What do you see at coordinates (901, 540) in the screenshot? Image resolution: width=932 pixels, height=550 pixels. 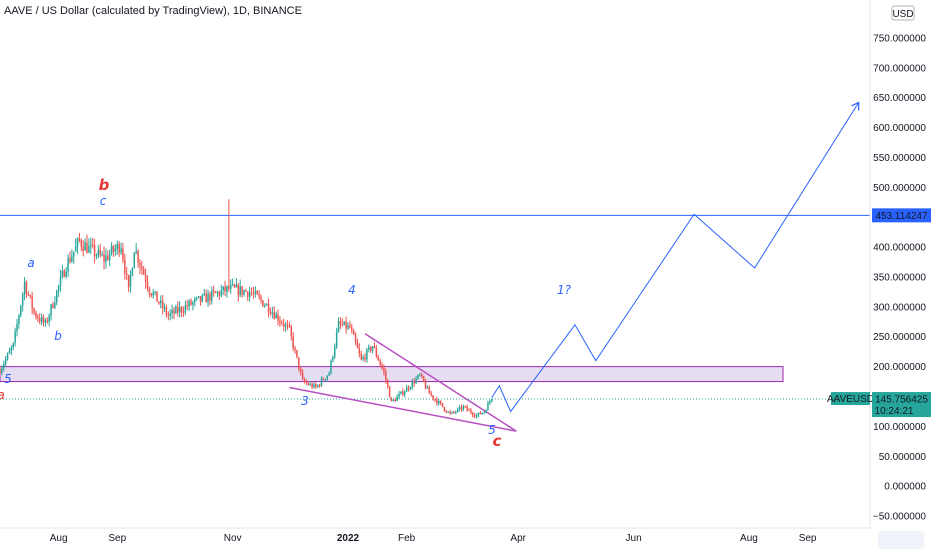 I see `axis-corner` at bounding box center [901, 540].